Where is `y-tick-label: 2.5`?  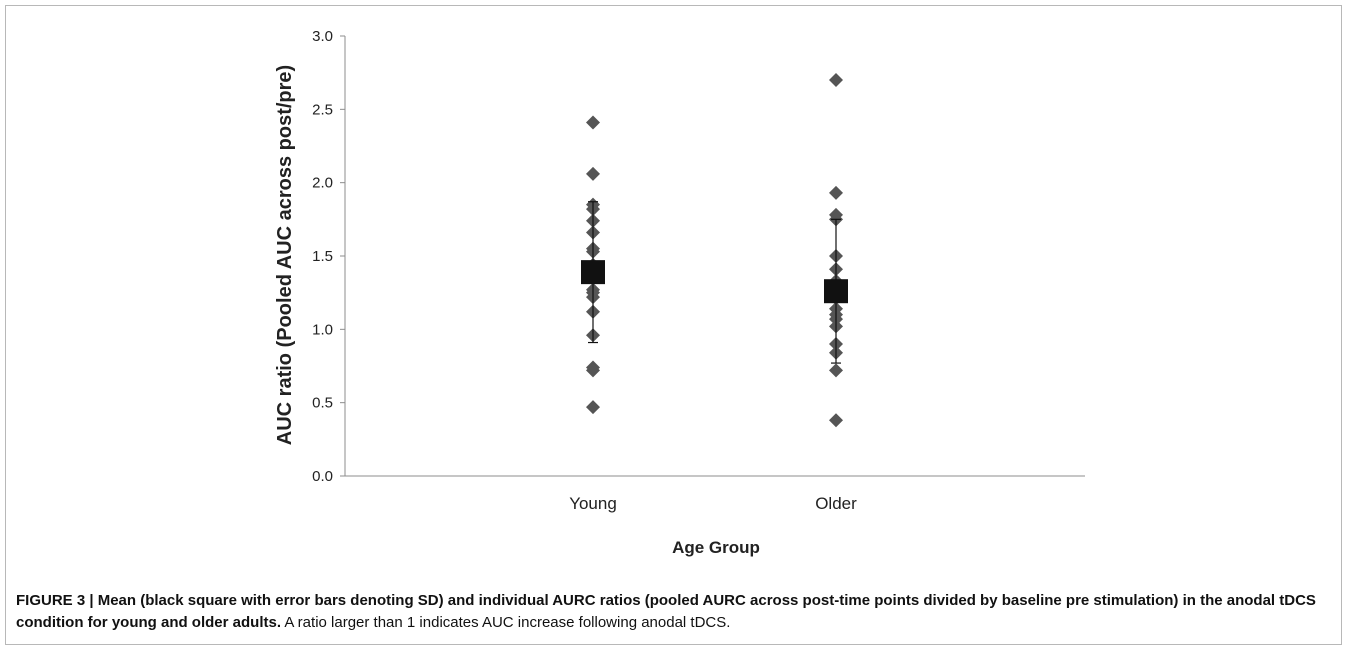 y-tick-label: 2.5 is located at coordinates (322, 109).